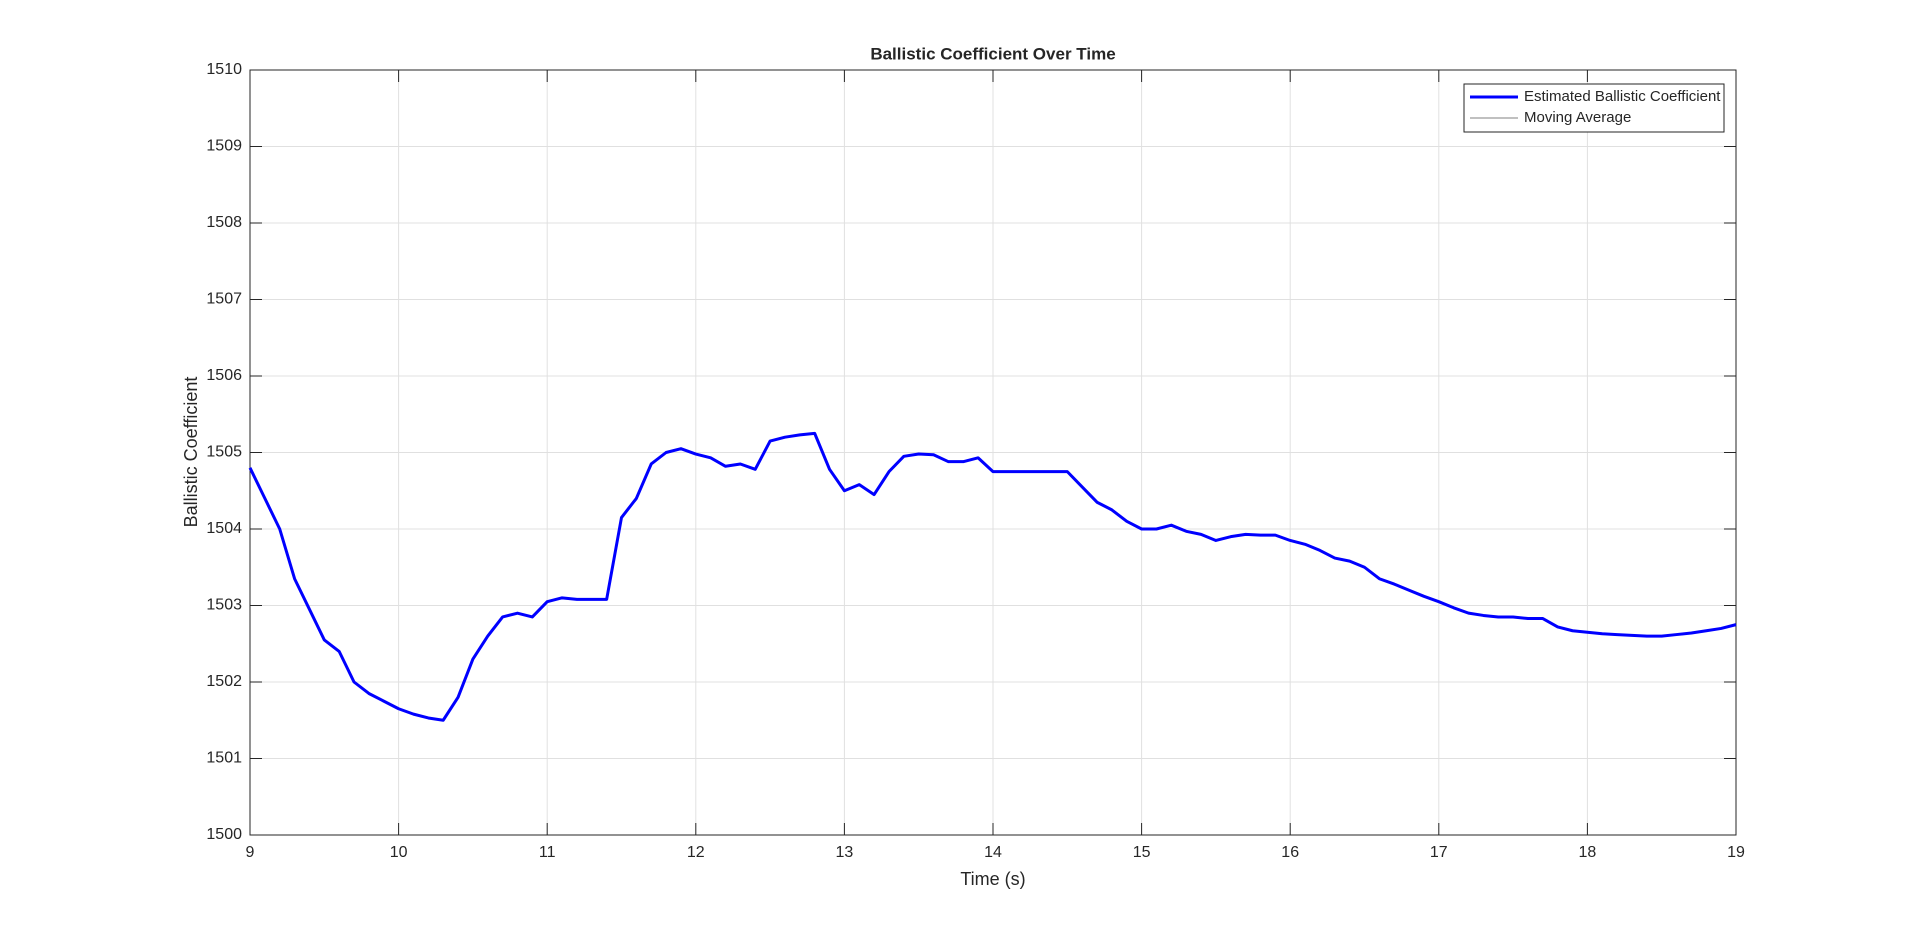  I want to click on x-tick-label: 18, so click(1588, 852).